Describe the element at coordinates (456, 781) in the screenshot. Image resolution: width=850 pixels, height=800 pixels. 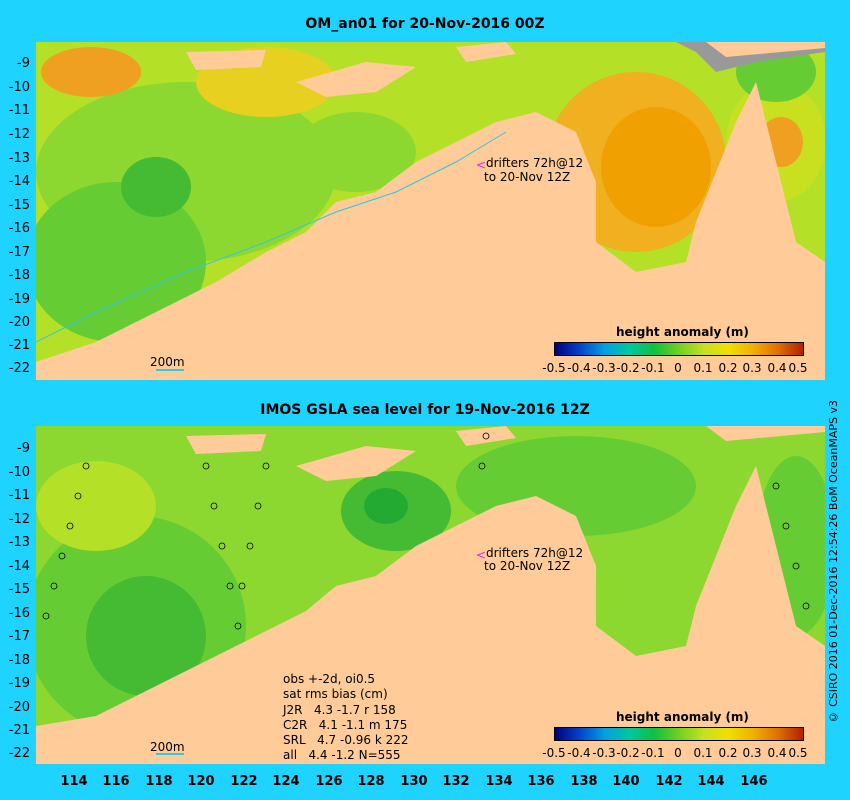
I see `x-tick-label: 132` at that location.